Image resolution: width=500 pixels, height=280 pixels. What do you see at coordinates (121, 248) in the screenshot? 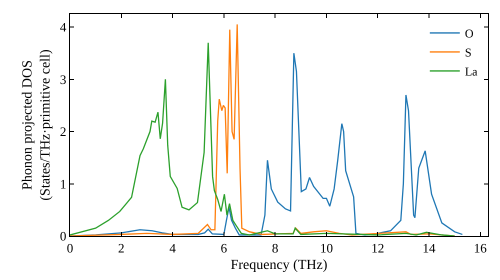
I see `x-tick-label: 2` at bounding box center [121, 248].